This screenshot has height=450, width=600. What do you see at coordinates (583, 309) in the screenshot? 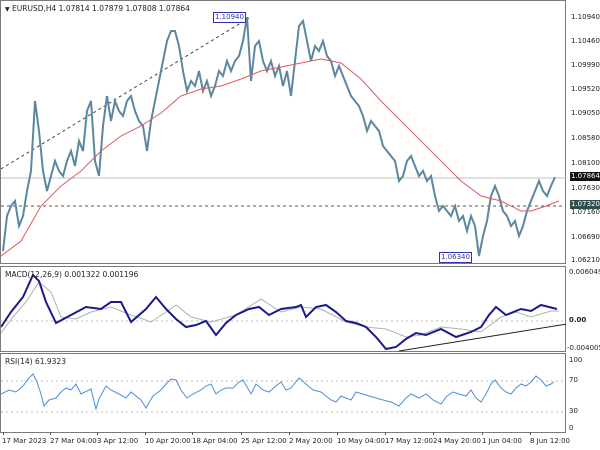
I see `macd-axis: 0.006049 0.00 -0.004005` at bounding box center [583, 309].